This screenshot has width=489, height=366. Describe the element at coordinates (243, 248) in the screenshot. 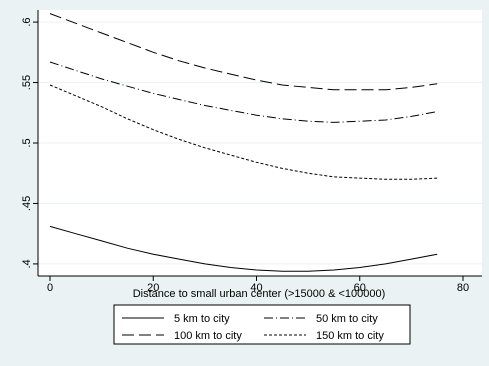

I see `series-line-5-km-to-city` at that location.